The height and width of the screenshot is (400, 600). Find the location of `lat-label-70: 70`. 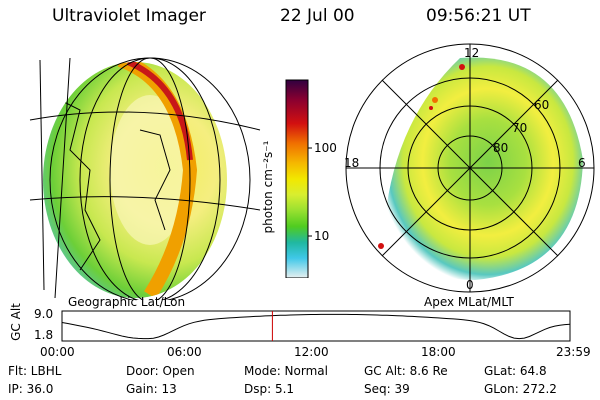

lat-label-70: 70 is located at coordinates (520, 128).